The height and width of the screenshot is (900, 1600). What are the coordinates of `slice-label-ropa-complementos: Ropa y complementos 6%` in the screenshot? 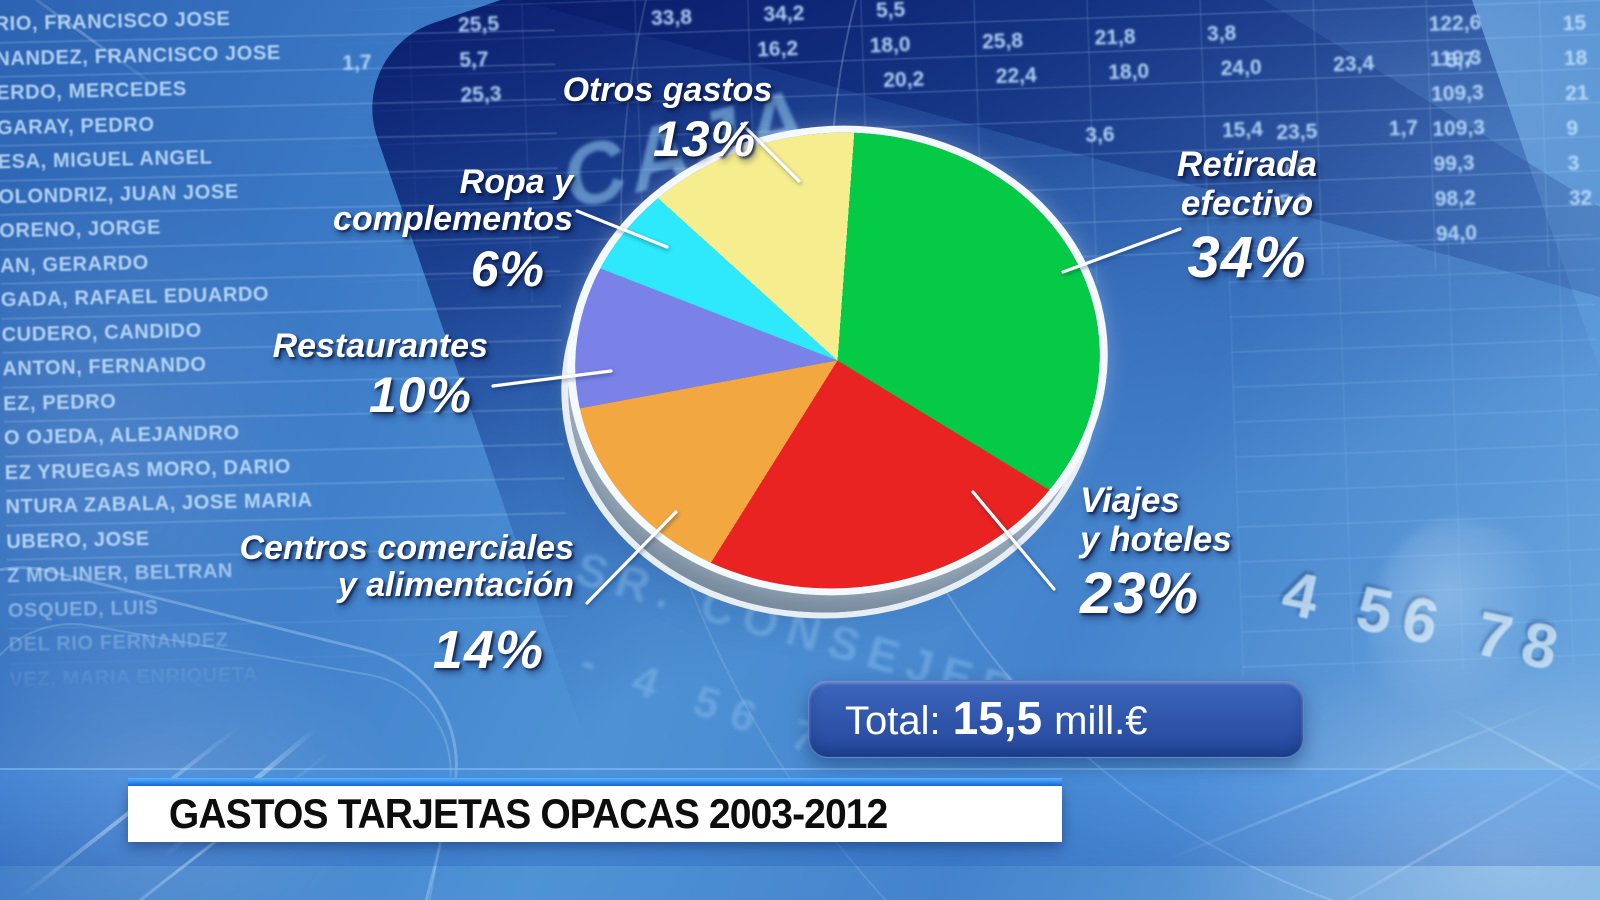 It's located at (449, 230).